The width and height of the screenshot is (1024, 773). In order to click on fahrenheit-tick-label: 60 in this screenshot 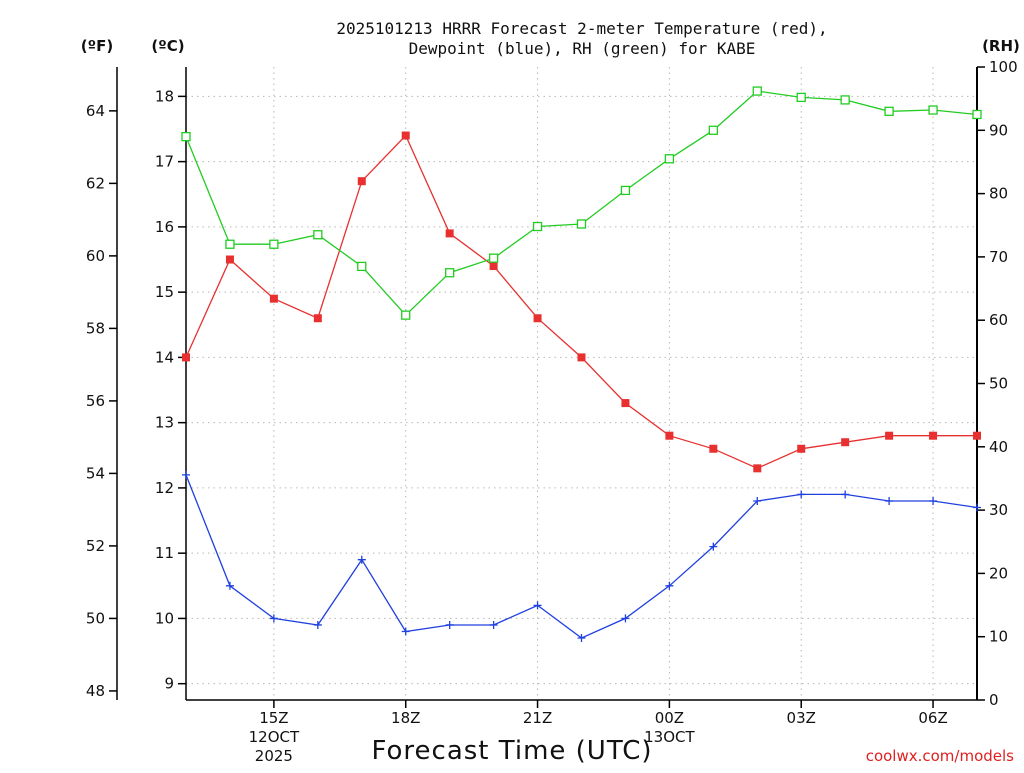, I will do `click(95, 256)`.